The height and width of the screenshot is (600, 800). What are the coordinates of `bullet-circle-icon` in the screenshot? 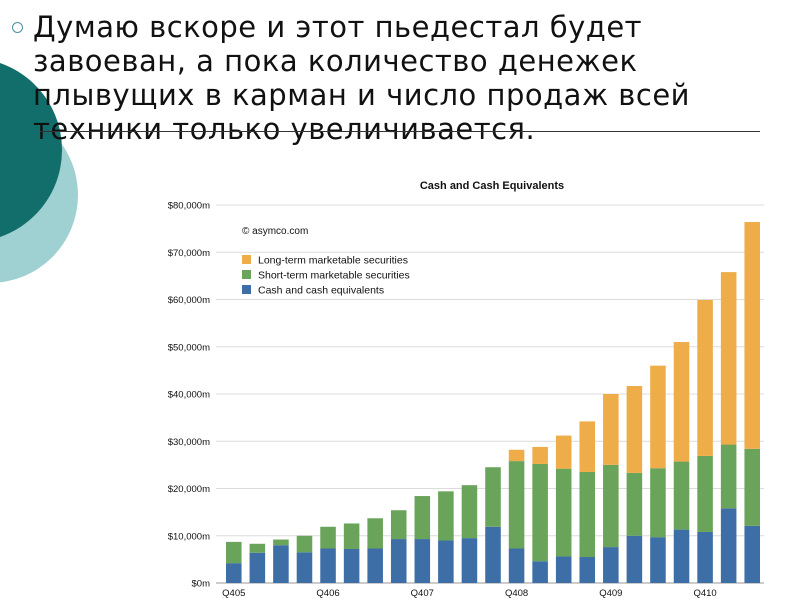 It's located at (17, 27).